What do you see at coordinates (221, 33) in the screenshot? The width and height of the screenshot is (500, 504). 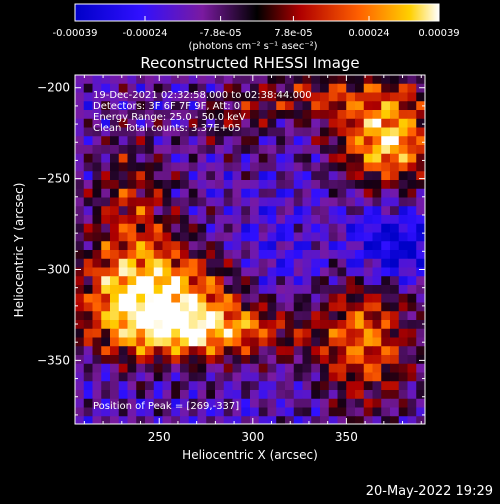 I see `colorbar-tick-label: -7.8e-05` at bounding box center [221, 33].